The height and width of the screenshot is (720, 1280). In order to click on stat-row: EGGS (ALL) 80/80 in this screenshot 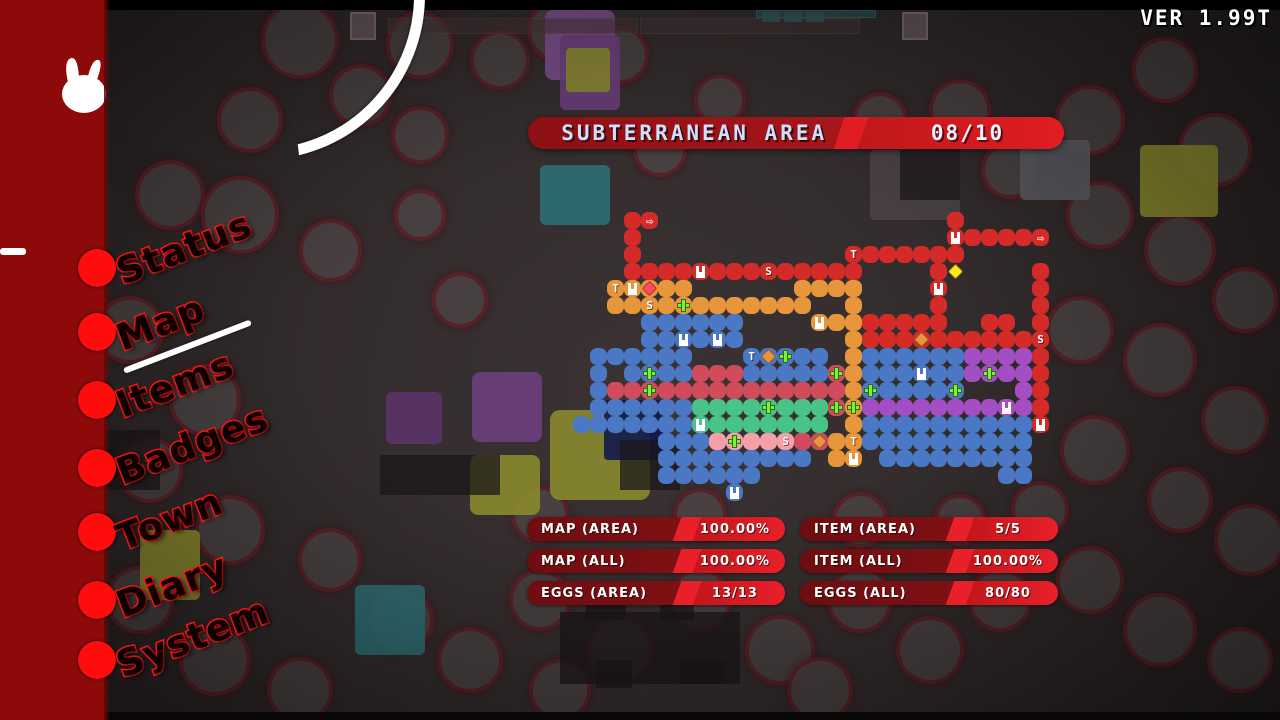, I will do `click(929, 593)`.